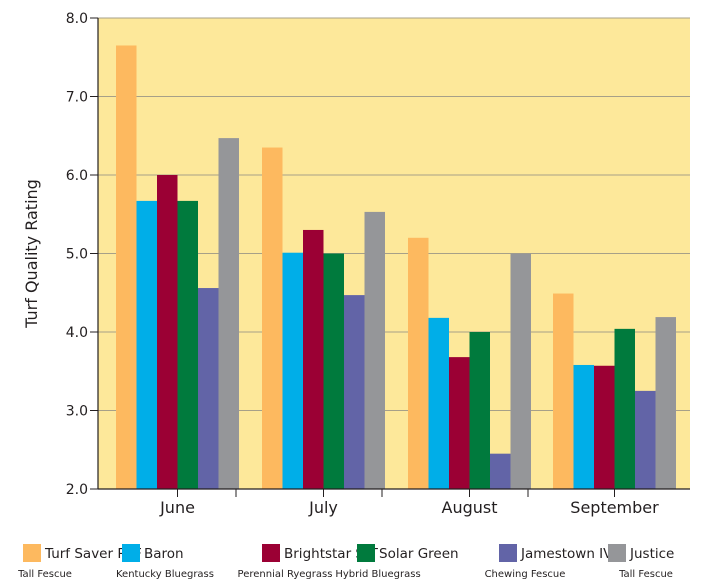  I want to click on y-tick-label: 4.0, so click(77, 333).